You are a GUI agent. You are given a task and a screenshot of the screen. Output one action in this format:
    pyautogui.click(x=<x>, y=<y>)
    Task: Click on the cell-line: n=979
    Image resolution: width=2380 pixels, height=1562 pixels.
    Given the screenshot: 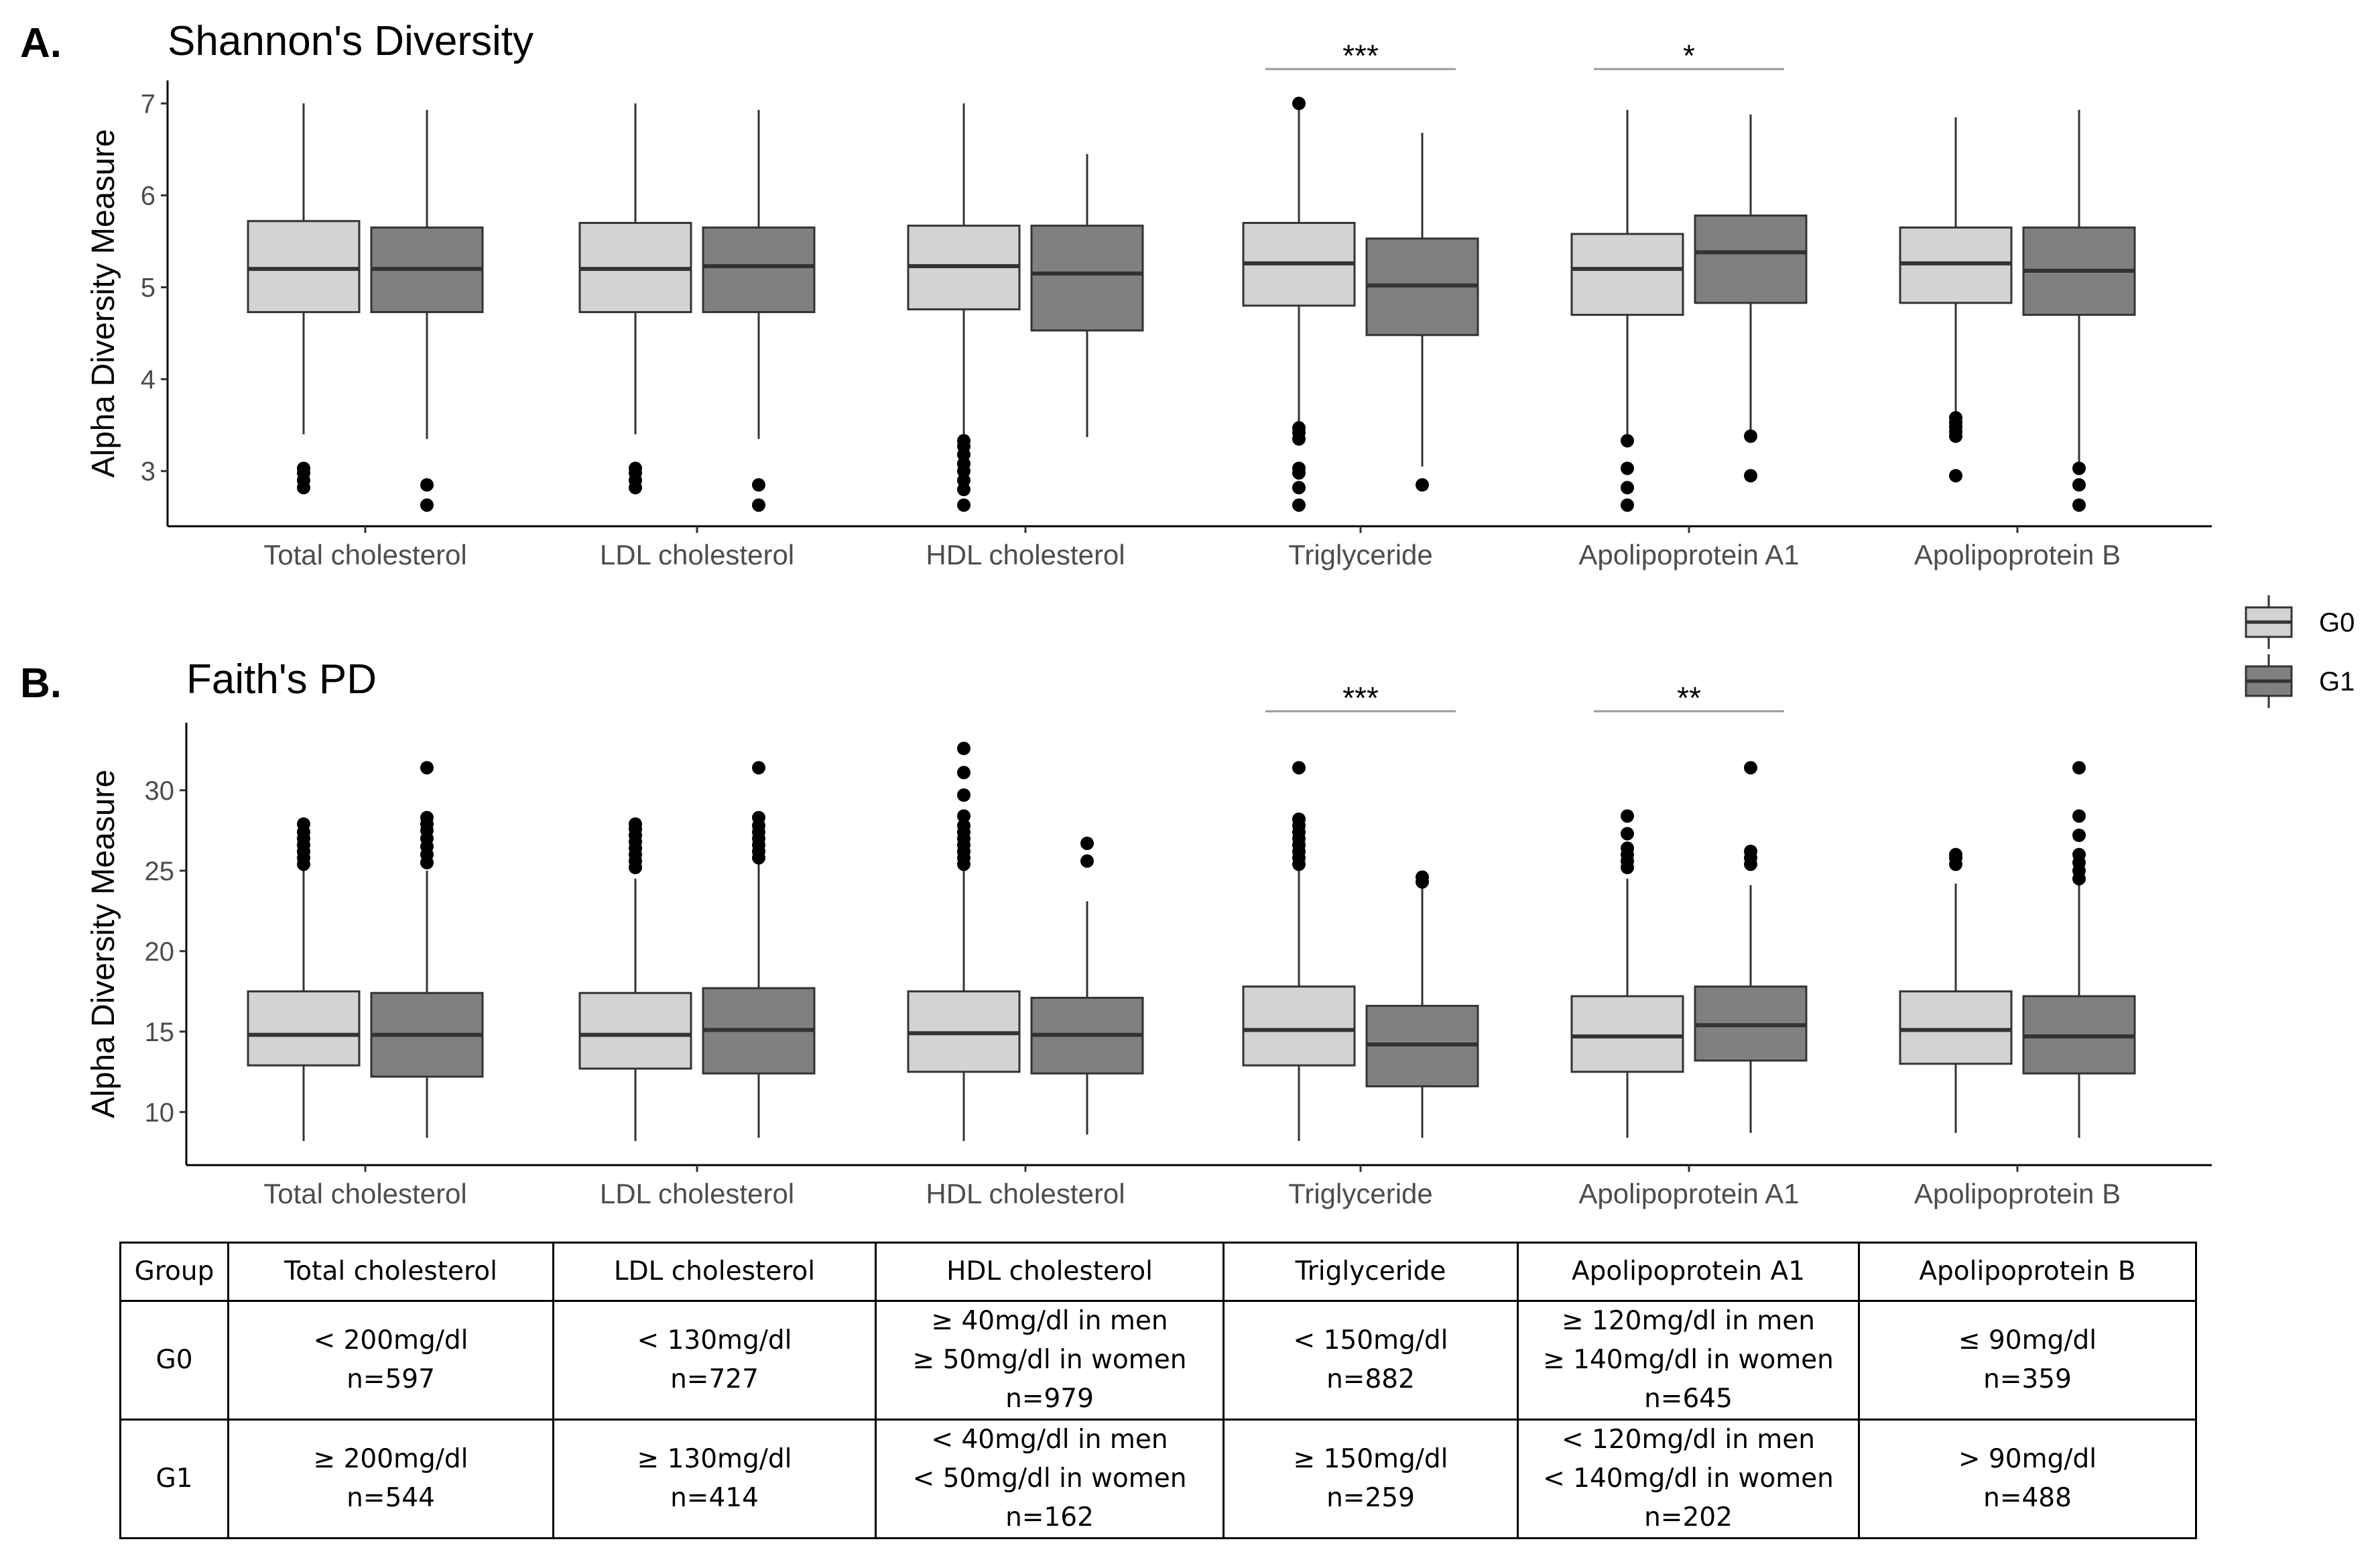 What is the action you would take?
    pyautogui.click(x=1049, y=1399)
    